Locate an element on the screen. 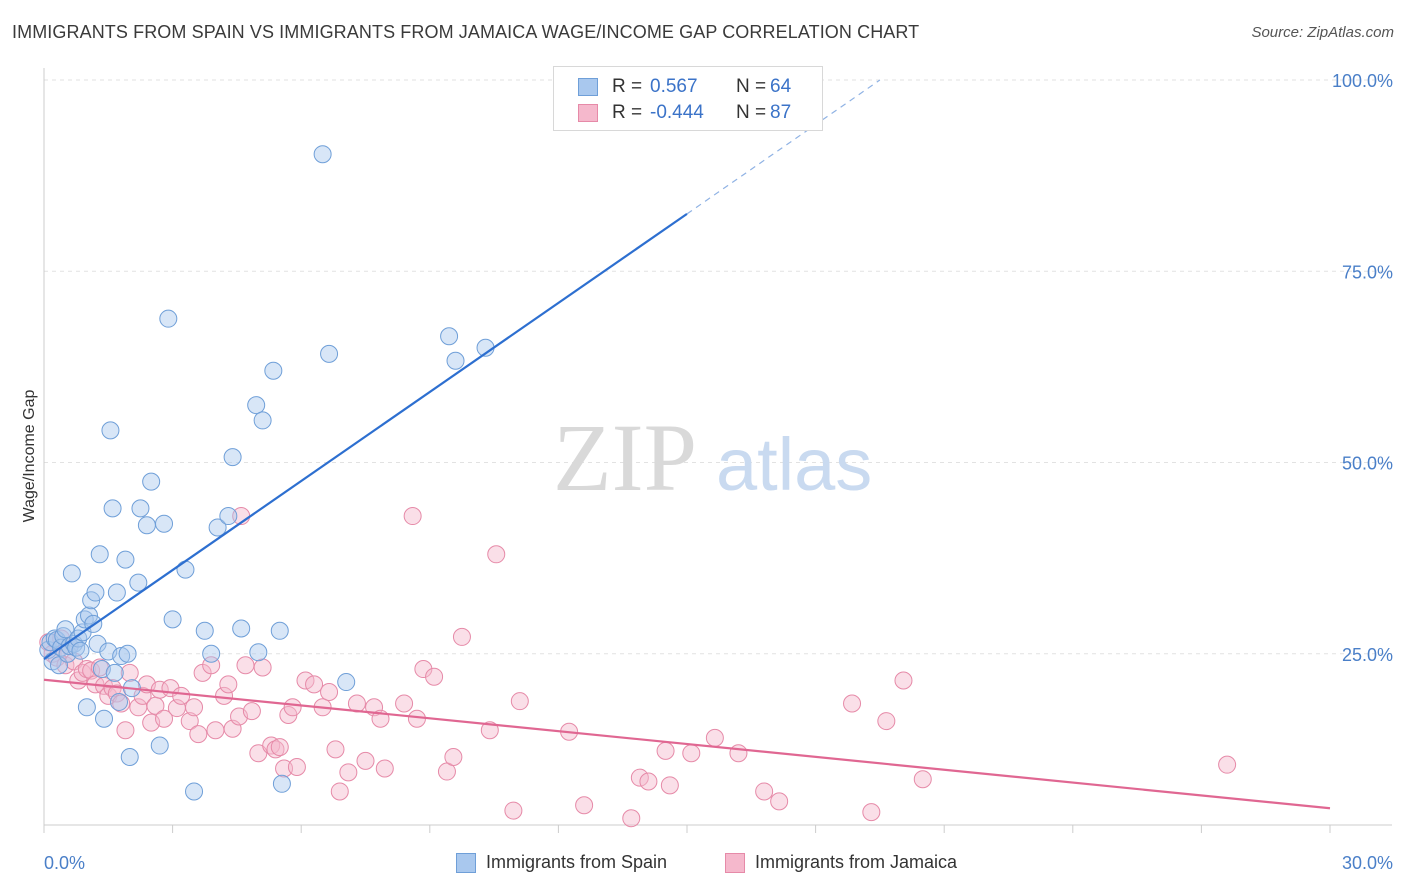  x-tick-label: 30.0% is located at coordinates (1367, 863).